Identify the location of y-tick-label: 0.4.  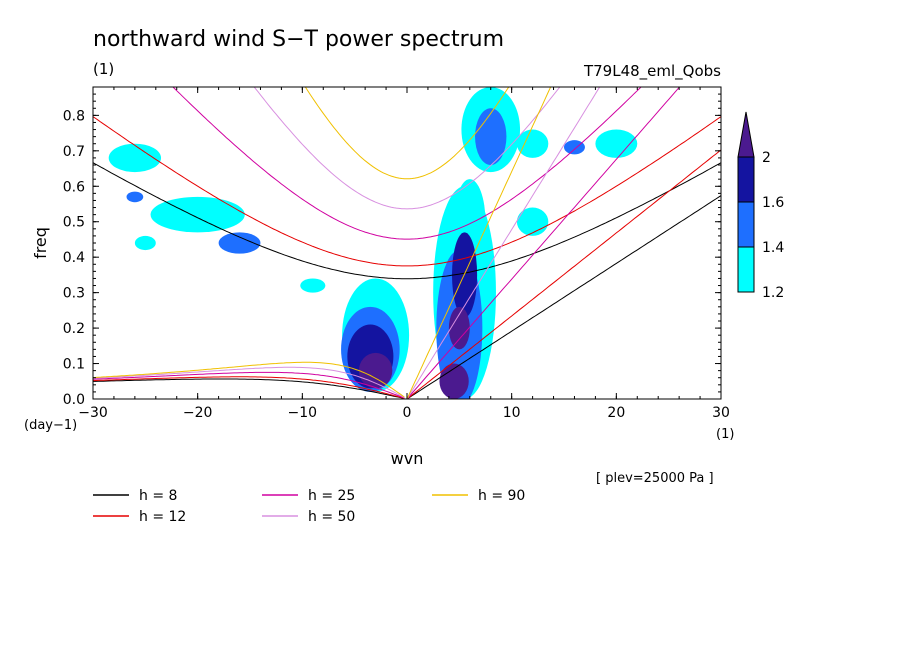
(74, 258).